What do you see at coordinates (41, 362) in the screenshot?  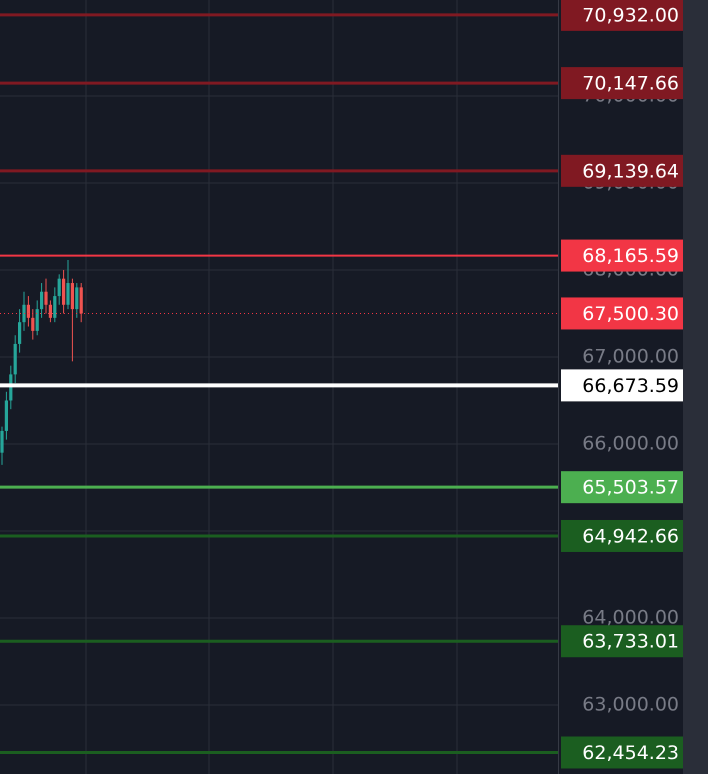 I see `candles` at bounding box center [41, 362].